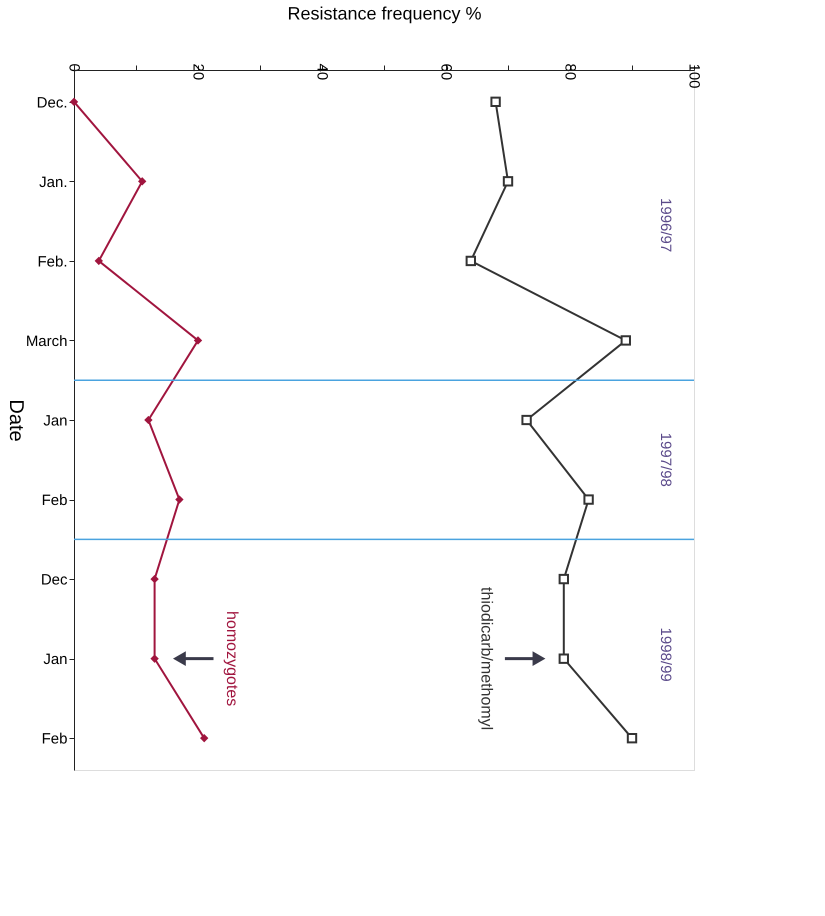 Image resolution: width=825 pixels, height=916 pixels. Describe the element at coordinates (665, 459) in the screenshot. I see `annotation: 1997/98` at that location.